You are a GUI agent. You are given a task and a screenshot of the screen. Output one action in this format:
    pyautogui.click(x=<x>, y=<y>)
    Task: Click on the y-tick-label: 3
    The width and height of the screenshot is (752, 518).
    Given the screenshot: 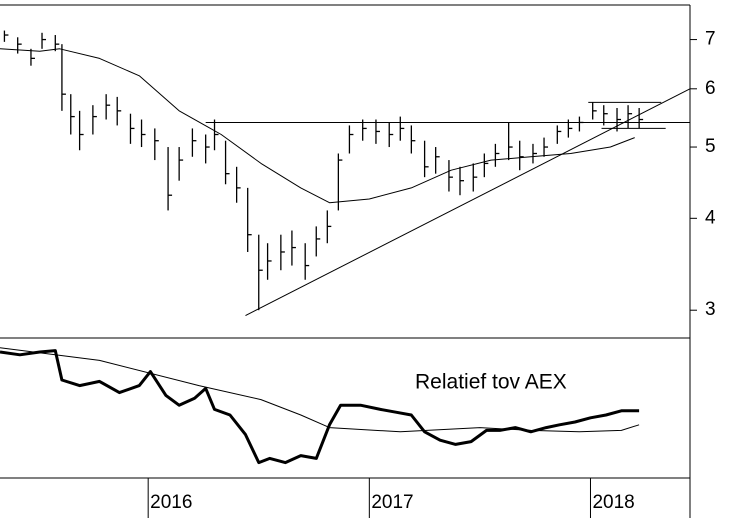 What is the action you would take?
    pyautogui.click(x=710, y=309)
    